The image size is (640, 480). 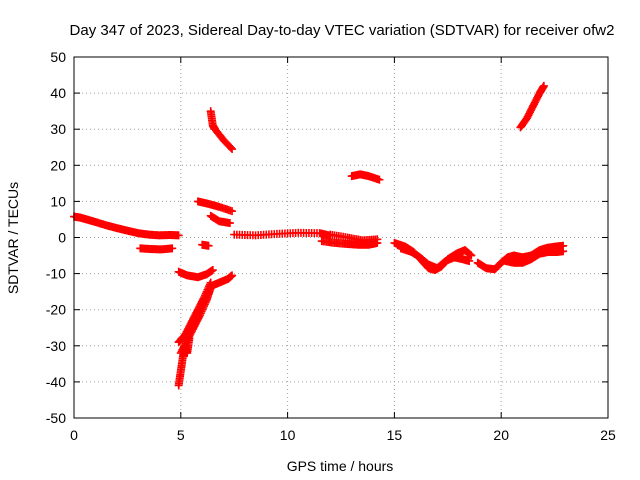 What do you see at coordinates (58, 93) in the screenshot?
I see `y-tick-label: 40` at bounding box center [58, 93].